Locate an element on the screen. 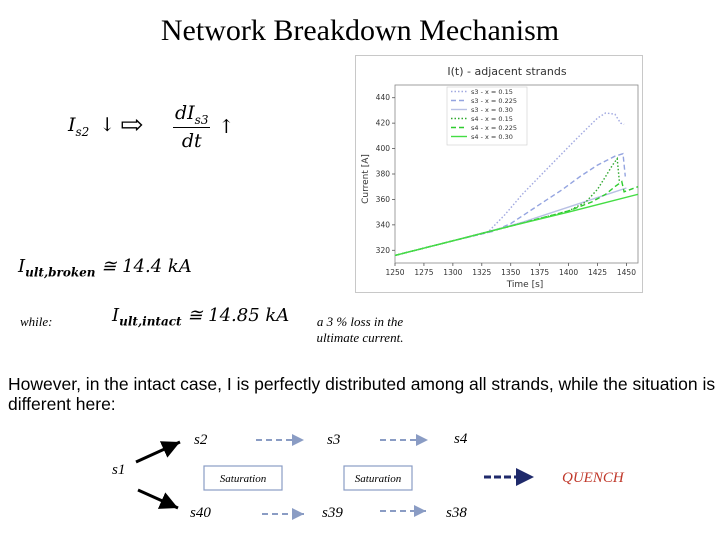 The width and height of the screenshot is (720, 540). loss-annotation: a 3 % loss in the ultimate current. is located at coordinates (360, 330).